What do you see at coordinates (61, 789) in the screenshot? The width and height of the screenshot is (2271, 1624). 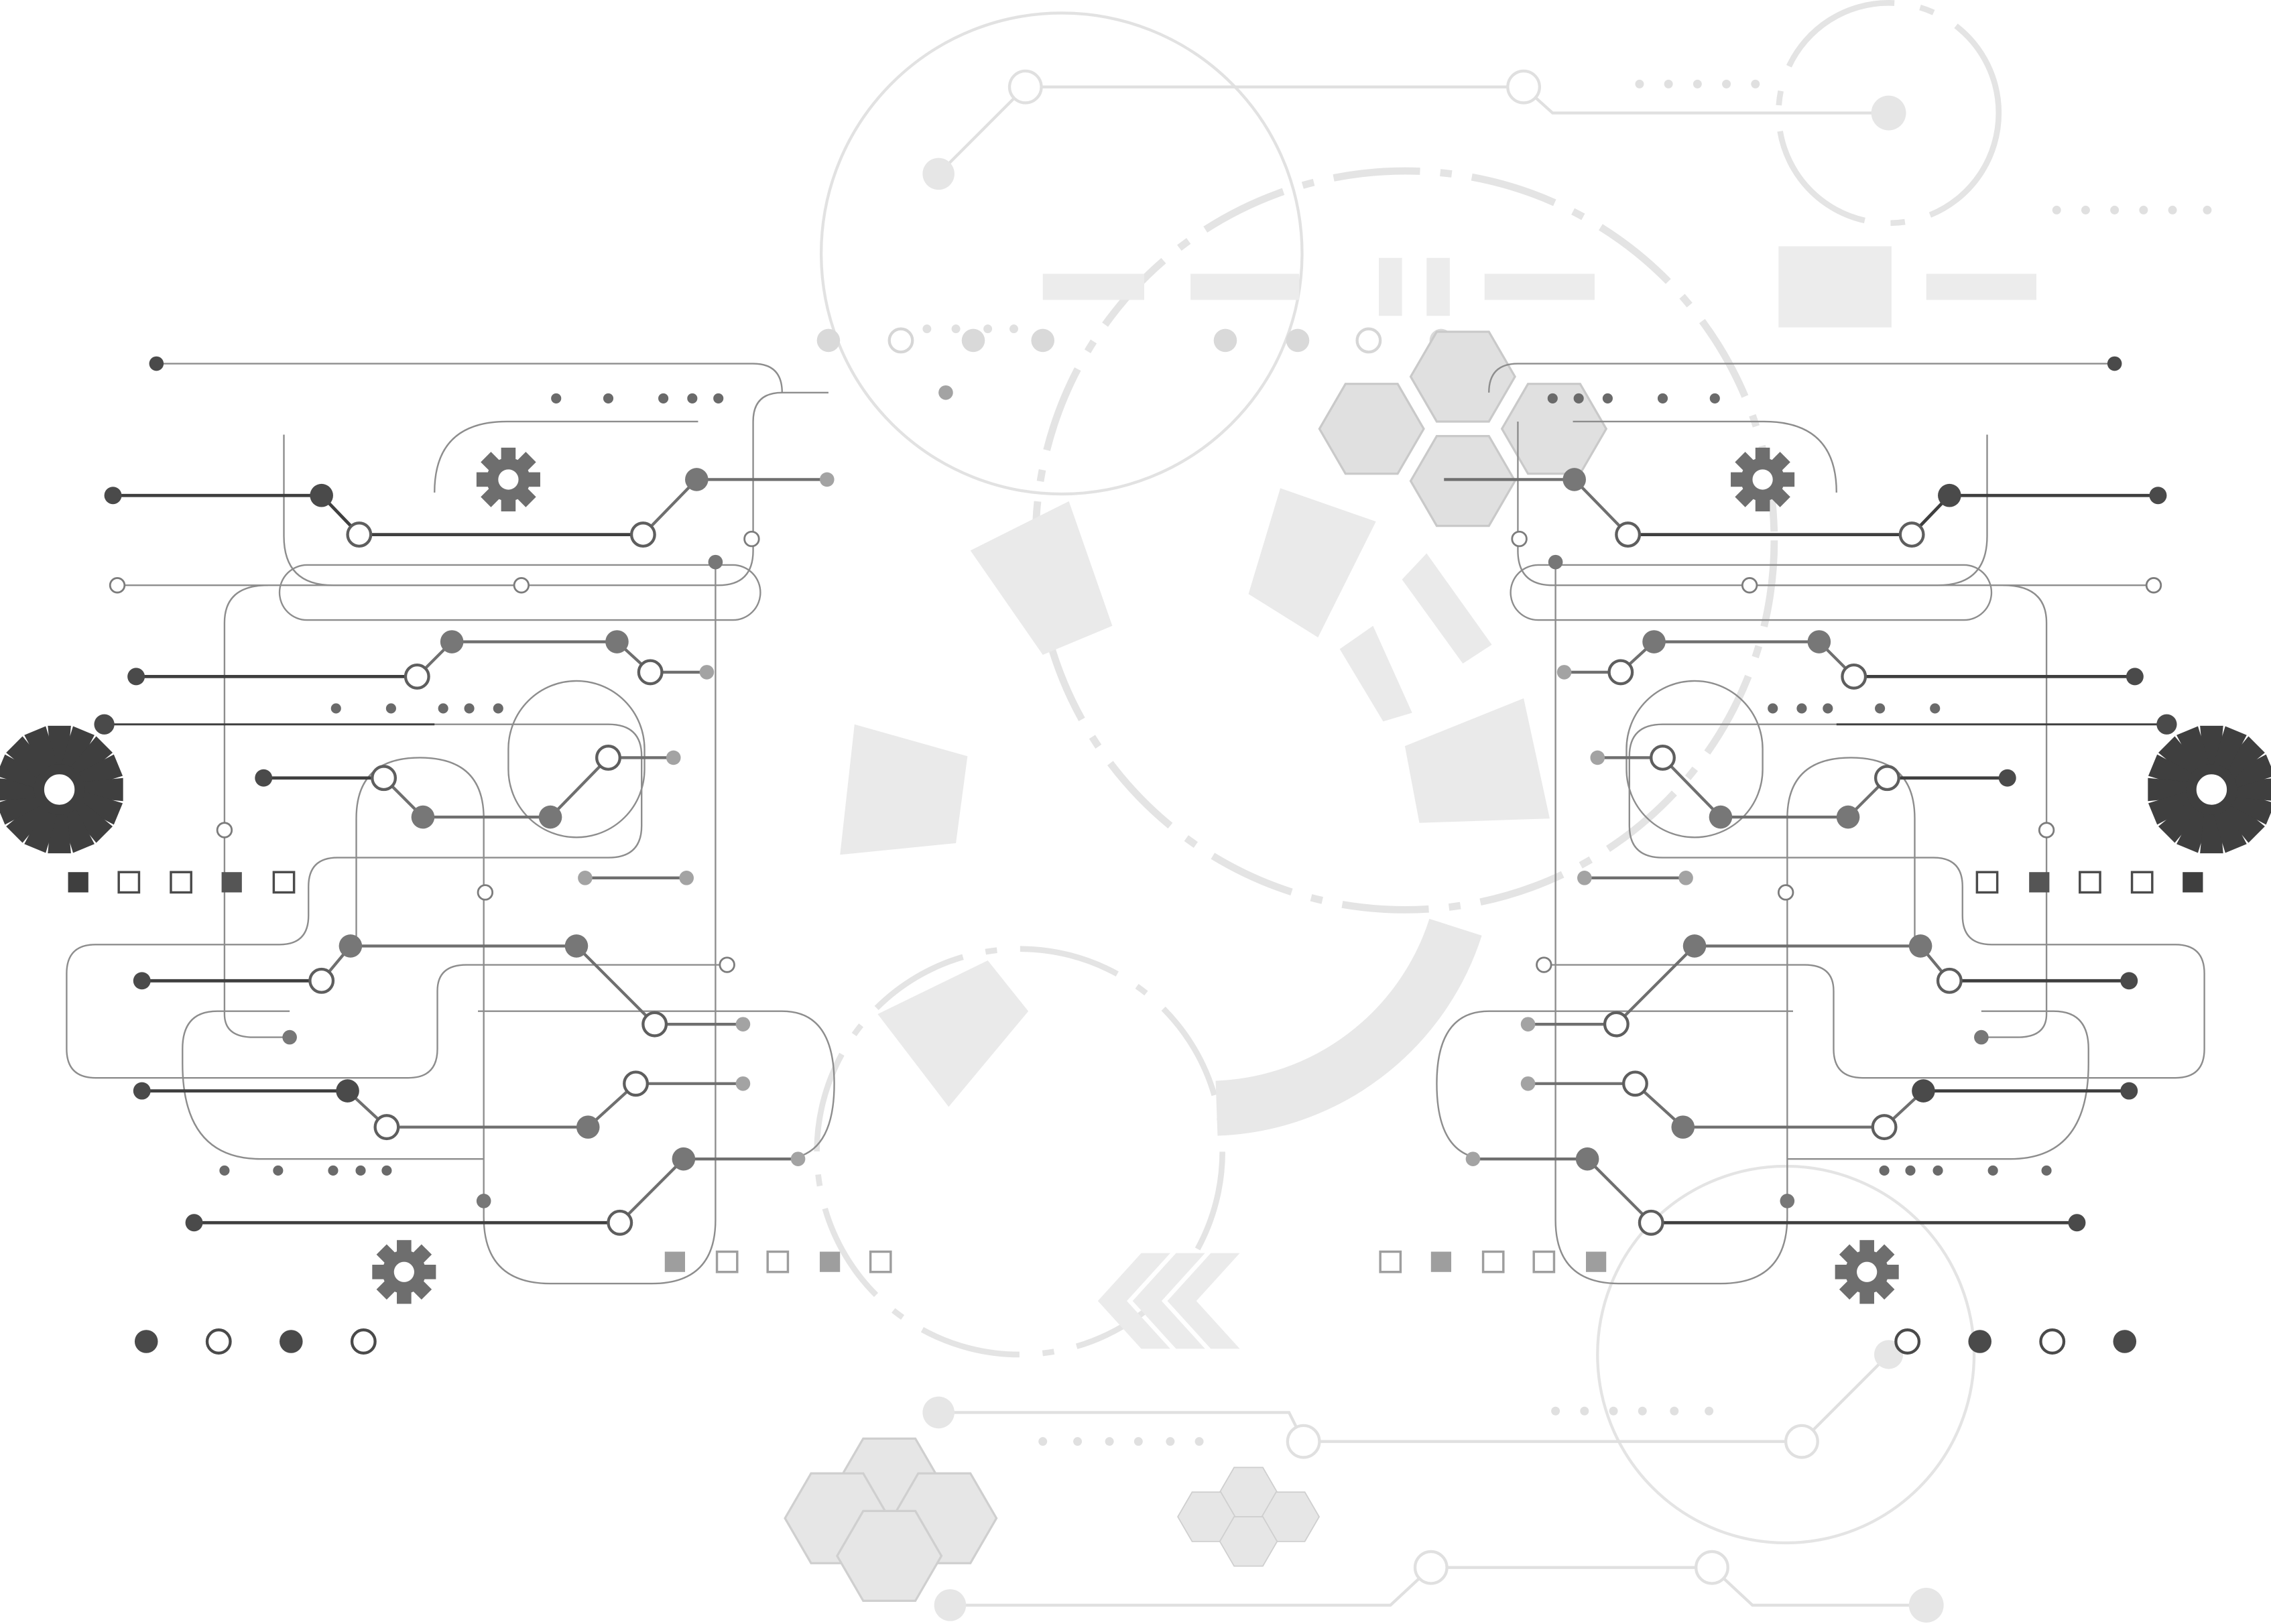 I see `sunburst-gear-icon` at bounding box center [61, 789].